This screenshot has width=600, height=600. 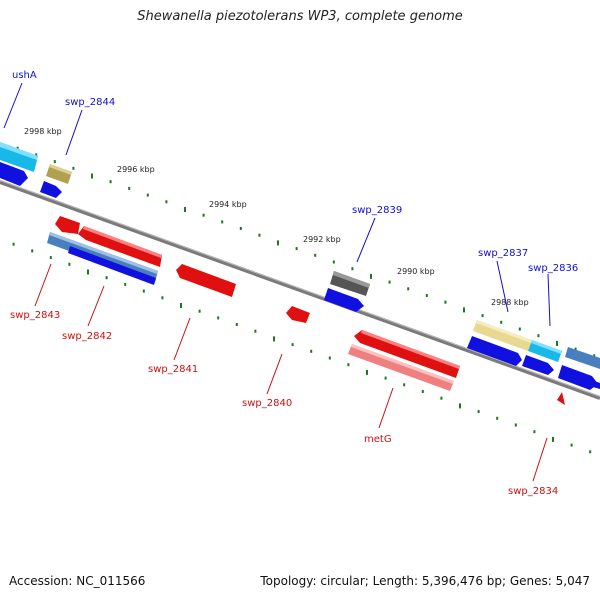 I want to click on gene-label: swp_2843, so click(x=35, y=315).